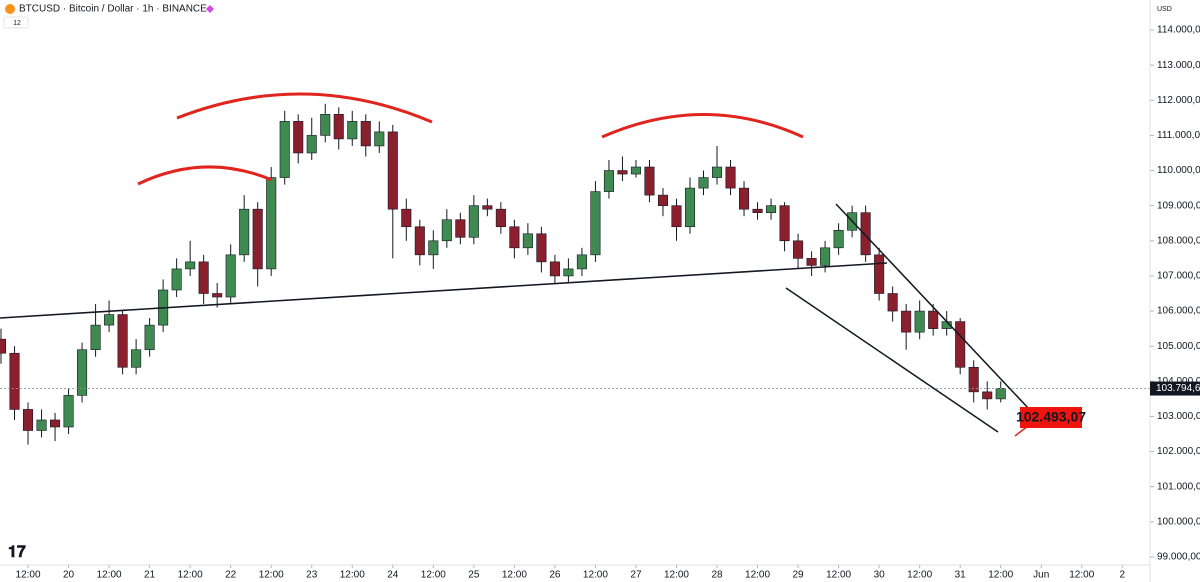 The width and height of the screenshot is (1200, 582). Describe the element at coordinates (1178, 557) in the screenshot. I see `y-tick-label: 99.000,00` at that location.